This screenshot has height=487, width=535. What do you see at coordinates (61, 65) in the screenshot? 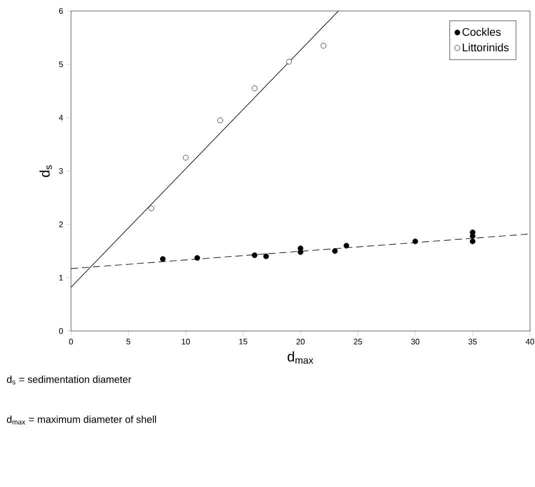
I see `y-tick-label: 5` at bounding box center [61, 65].